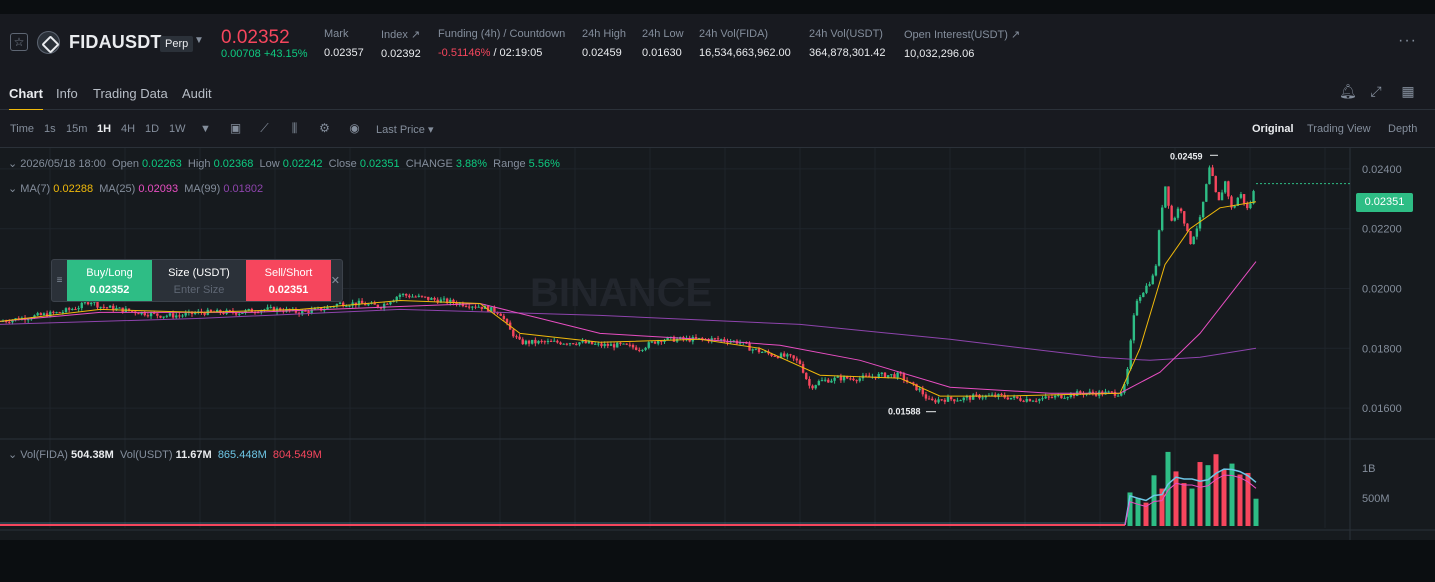 The height and width of the screenshot is (582, 1435). What do you see at coordinates (1273, 129) in the screenshot?
I see `view-original: Original` at bounding box center [1273, 129].